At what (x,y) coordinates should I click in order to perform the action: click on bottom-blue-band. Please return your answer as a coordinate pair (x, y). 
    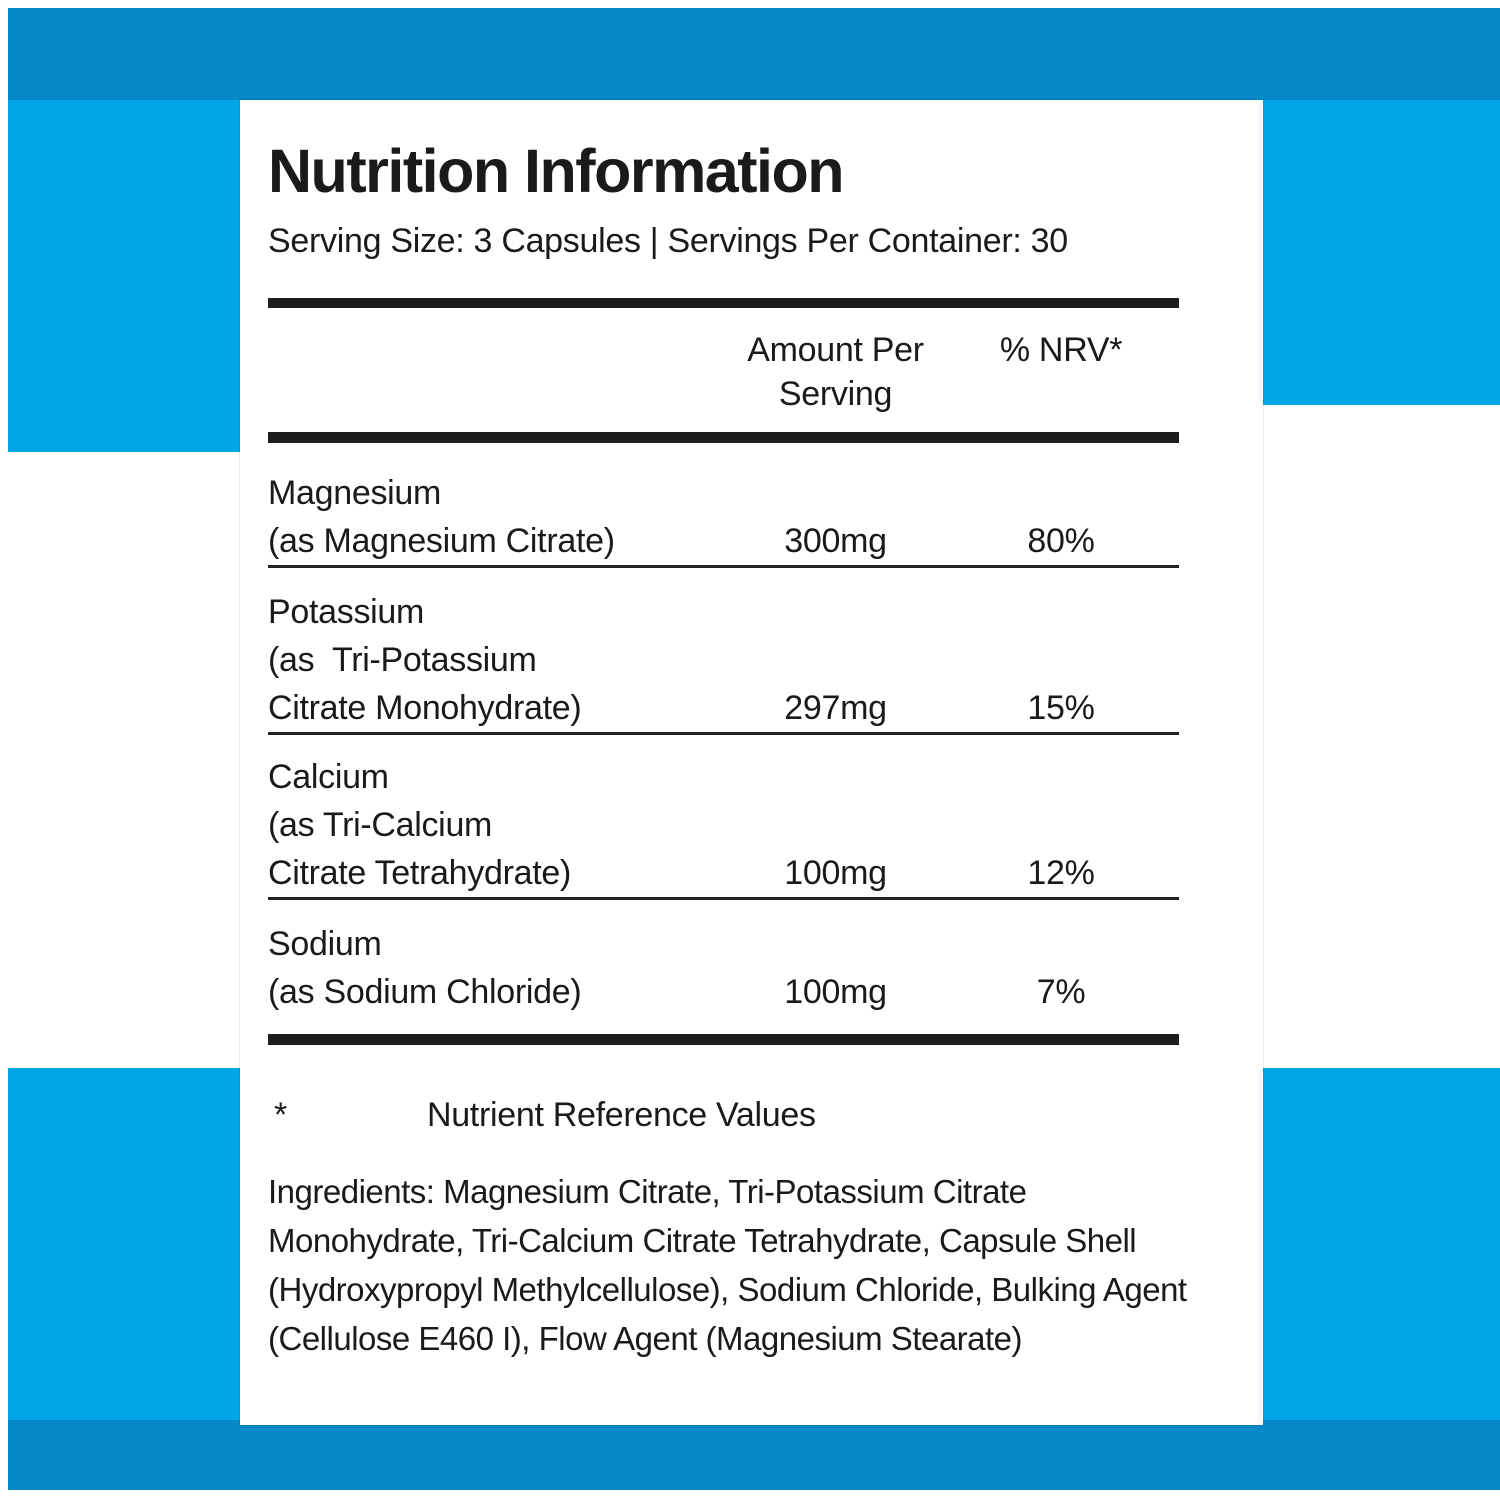
    Looking at the image, I should click on (754, 1455).